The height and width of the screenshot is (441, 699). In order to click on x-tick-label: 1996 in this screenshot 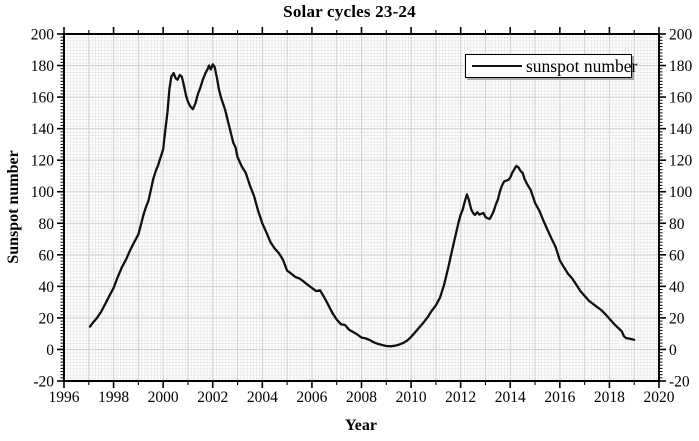, I will do `click(64, 397)`.